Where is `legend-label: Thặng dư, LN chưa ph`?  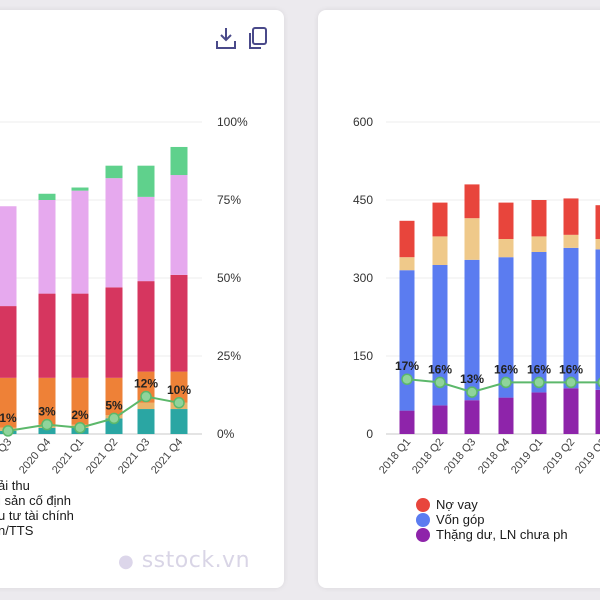
legend-label: Thặng dư, LN chưa ph is located at coordinates (502, 534).